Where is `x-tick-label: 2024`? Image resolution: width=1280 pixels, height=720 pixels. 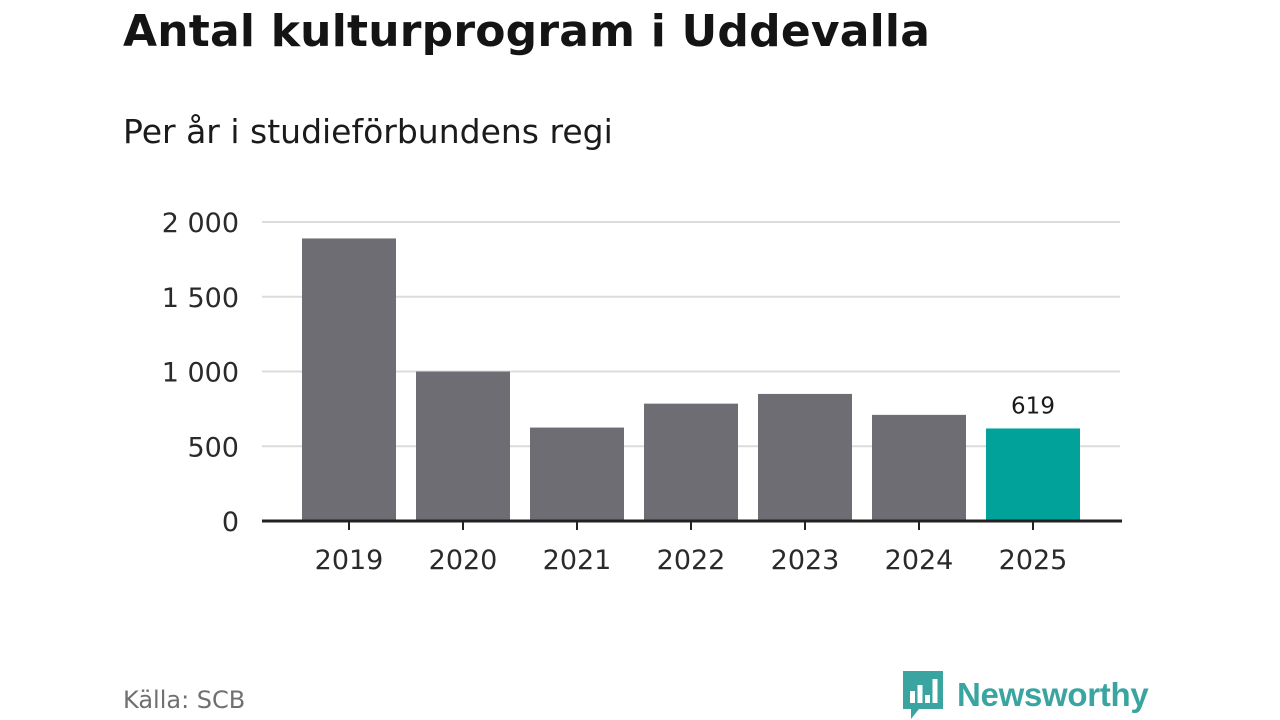 x-tick-label: 2024 is located at coordinates (919, 560).